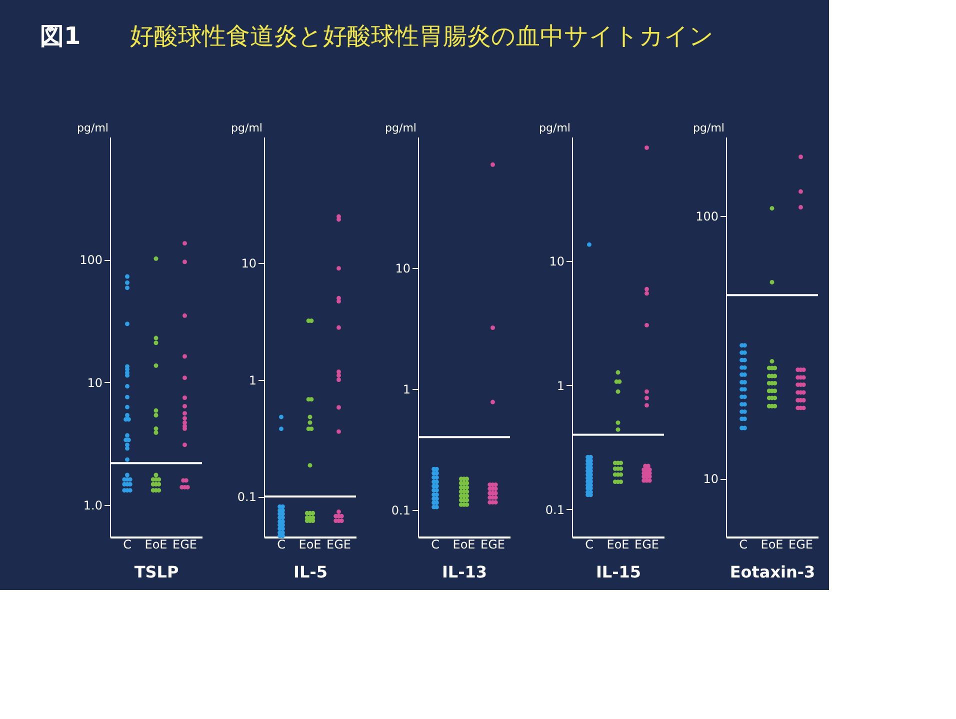 The image size is (956, 719). I want to click on caption: 図1, so click(60, 36).